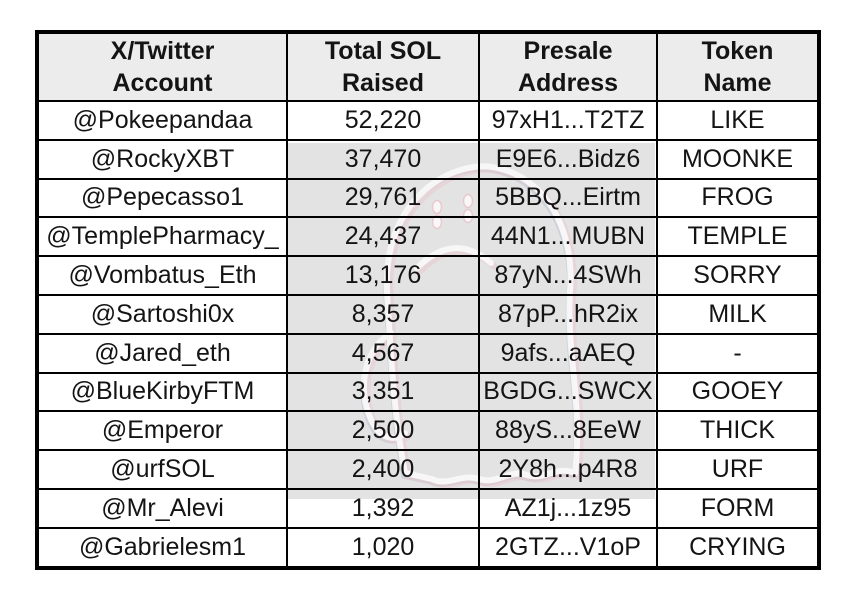  I want to click on cell-presale-address: 97xH1...T2TZ, so click(568, 120).